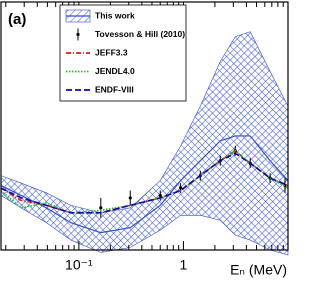 The image size is (320, 290). I want to click on legend-swatch-point, so click(78, 34).